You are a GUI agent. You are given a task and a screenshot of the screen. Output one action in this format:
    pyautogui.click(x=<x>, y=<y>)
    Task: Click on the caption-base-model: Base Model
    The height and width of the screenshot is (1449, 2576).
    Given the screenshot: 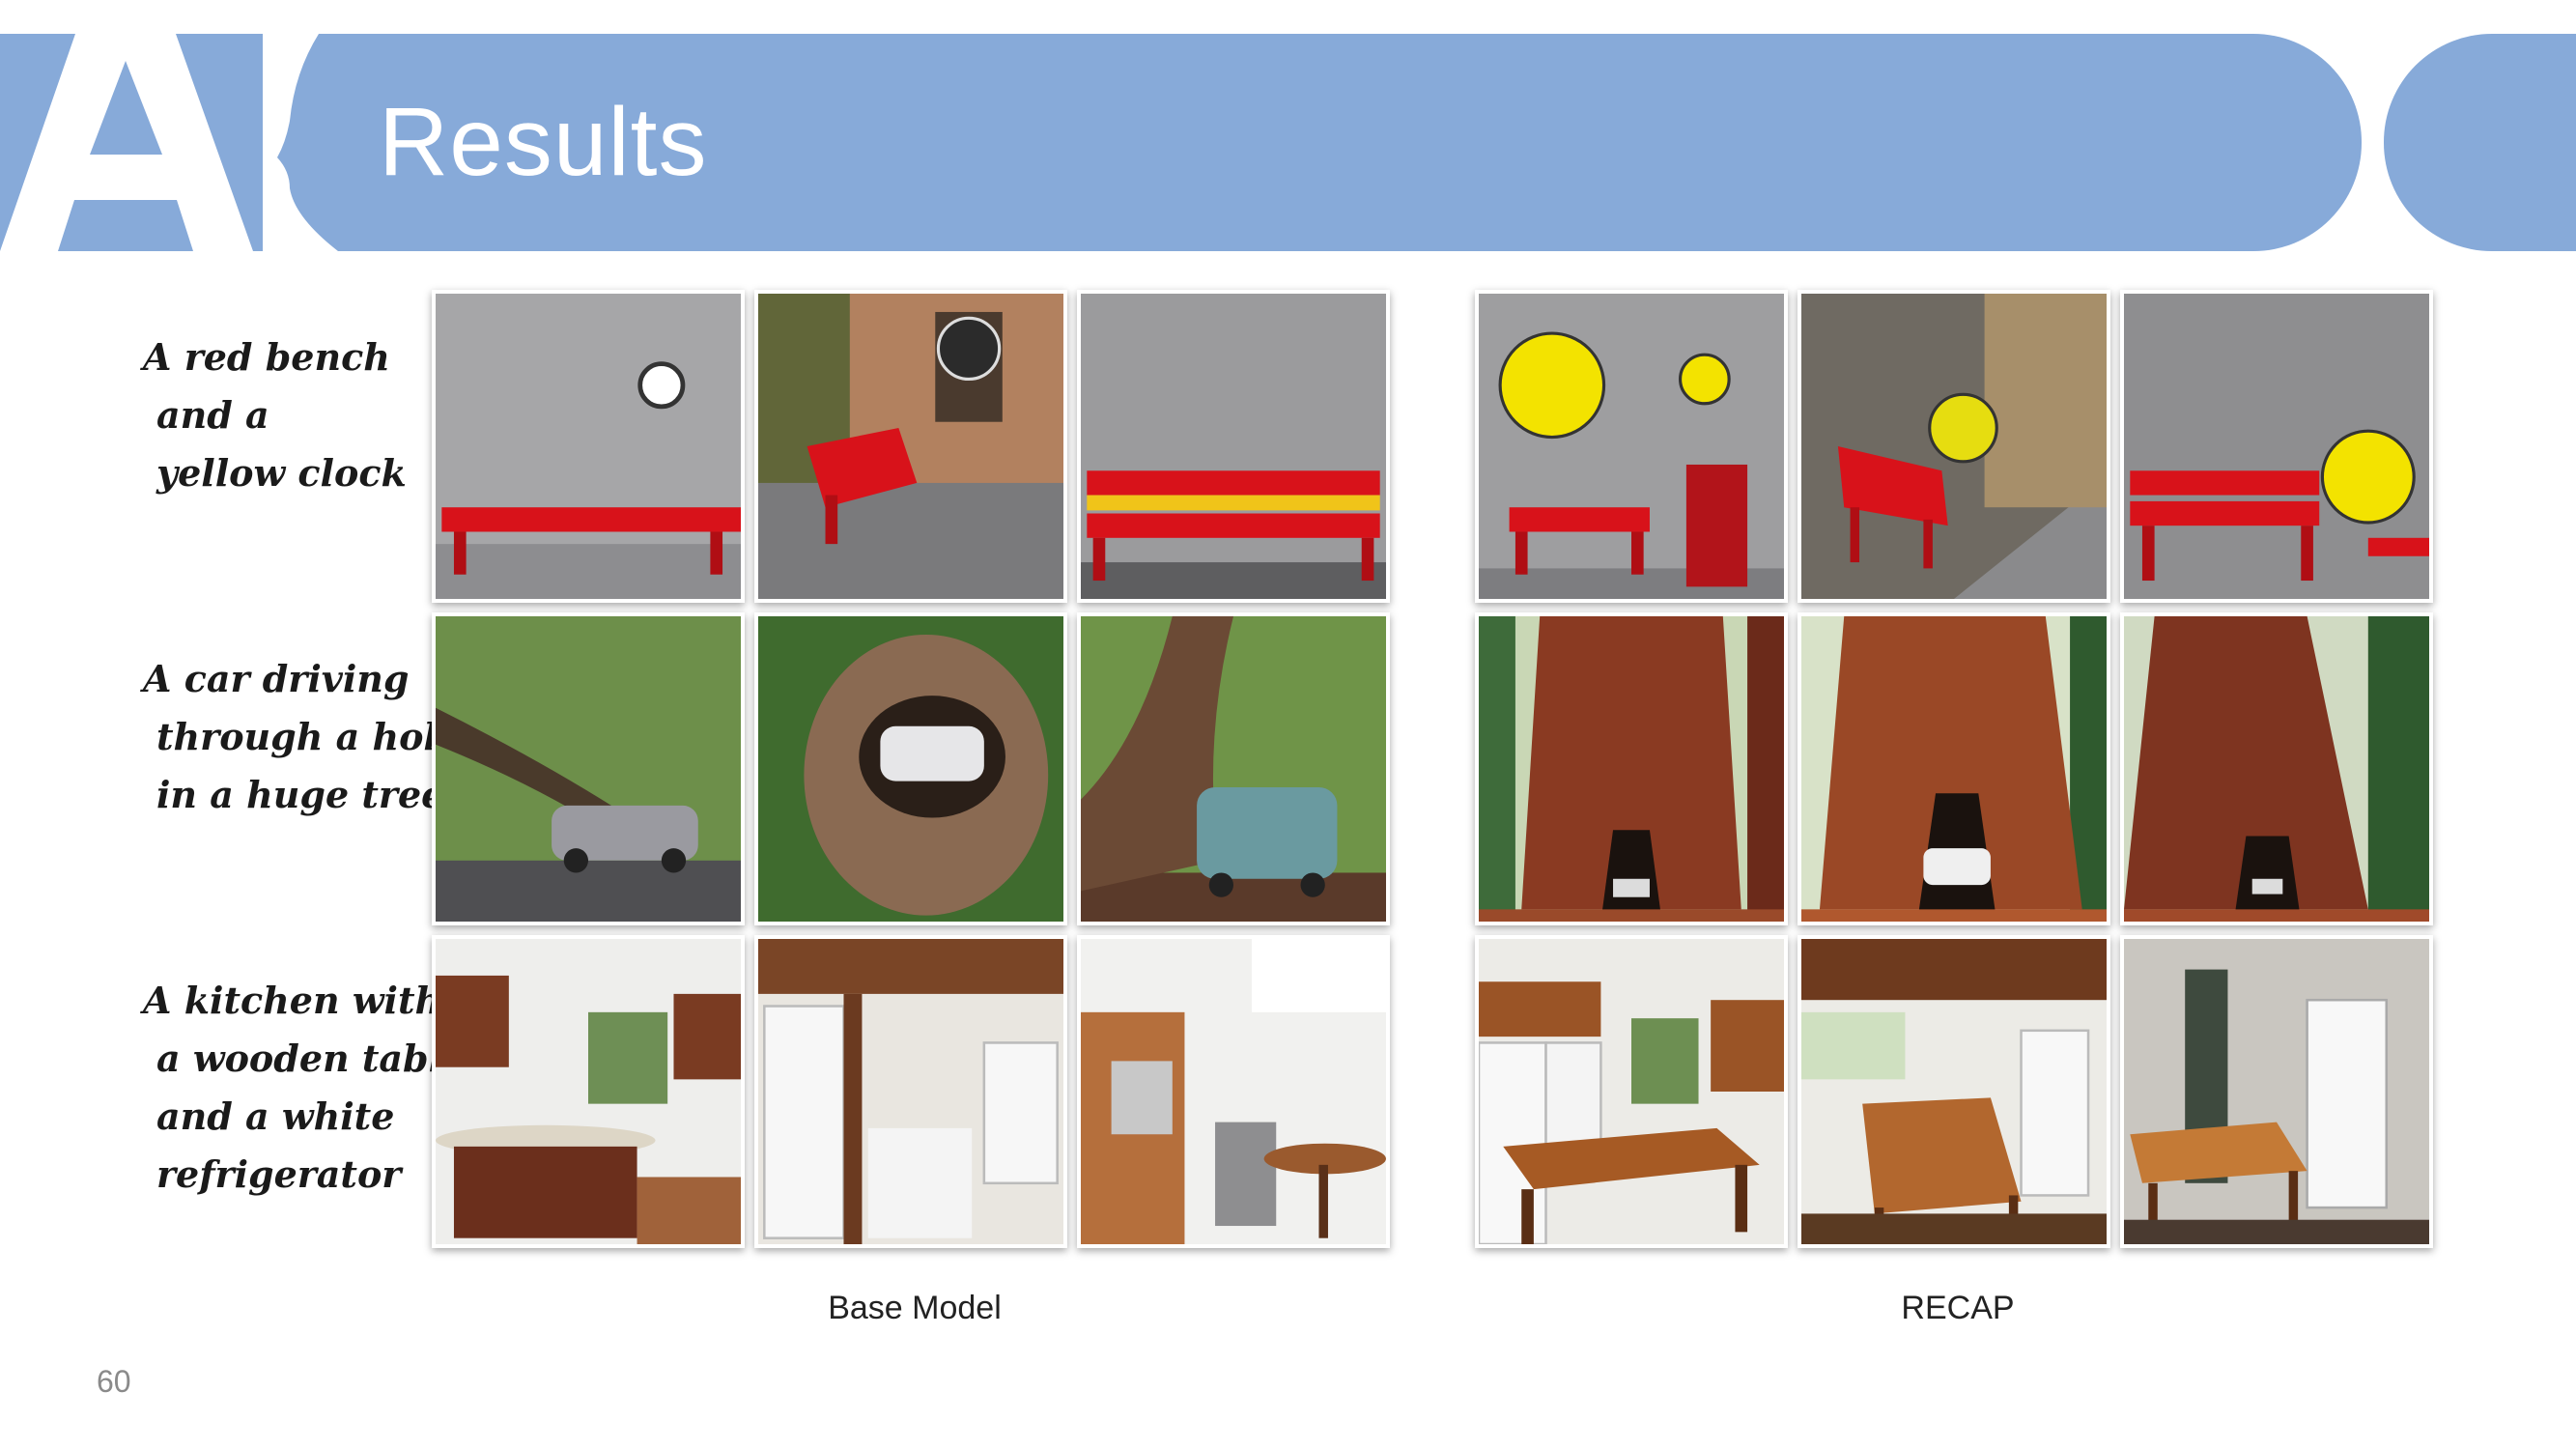 What is the action you would take?
    pyautogui.click(x=915, y=1308)
    